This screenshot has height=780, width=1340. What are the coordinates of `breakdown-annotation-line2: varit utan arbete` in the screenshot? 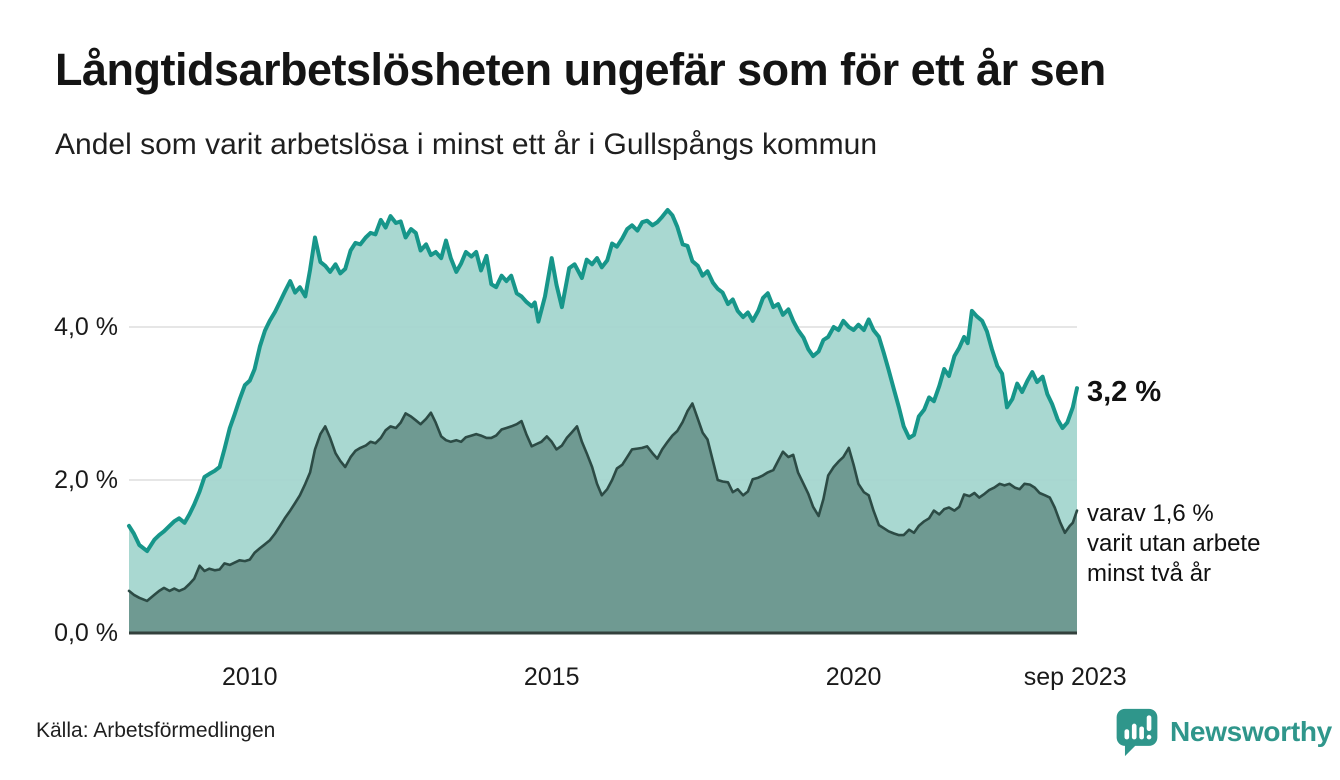 It's located at (1174, 543).